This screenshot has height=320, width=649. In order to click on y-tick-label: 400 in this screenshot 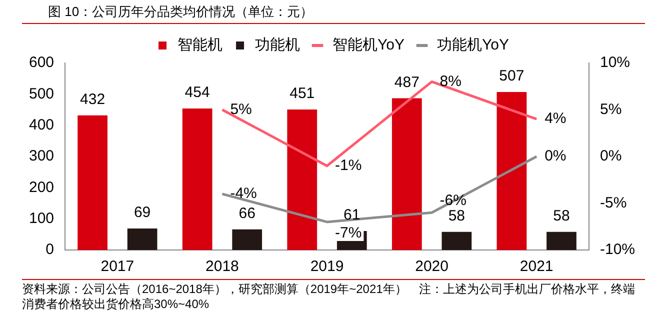, I will do `click(41, 125)`.